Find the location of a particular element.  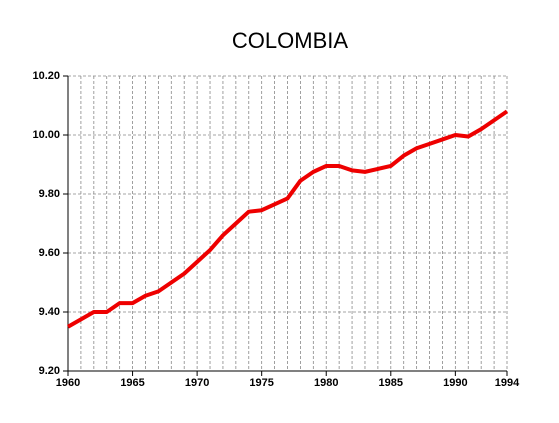

y-tick-label: 9.20 is located at coordinates (49, 371).